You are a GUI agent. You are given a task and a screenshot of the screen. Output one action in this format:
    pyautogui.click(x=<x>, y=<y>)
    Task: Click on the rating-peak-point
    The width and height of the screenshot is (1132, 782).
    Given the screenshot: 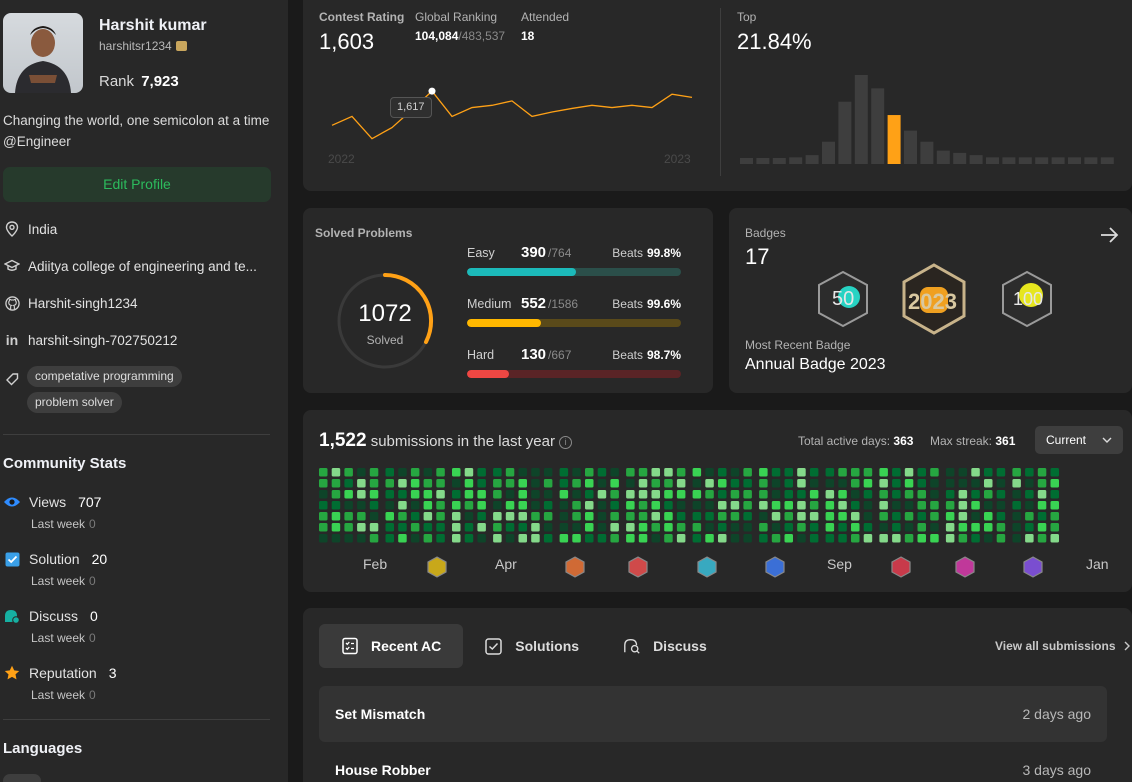 What is the action you would take?
    pyautogui.click(x=432, y=91)
    